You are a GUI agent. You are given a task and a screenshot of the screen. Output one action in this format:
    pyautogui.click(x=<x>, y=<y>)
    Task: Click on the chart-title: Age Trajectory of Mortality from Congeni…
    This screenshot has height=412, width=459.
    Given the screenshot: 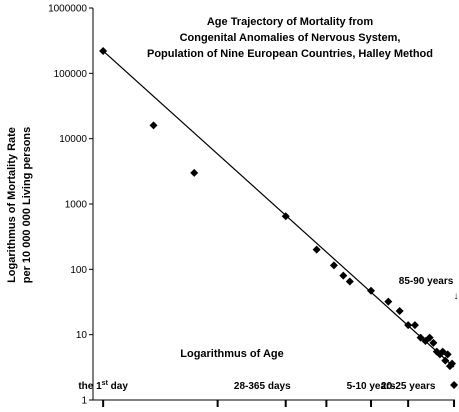 What is the action you would take?
    pyautogui.click(x=290, y=38)
    